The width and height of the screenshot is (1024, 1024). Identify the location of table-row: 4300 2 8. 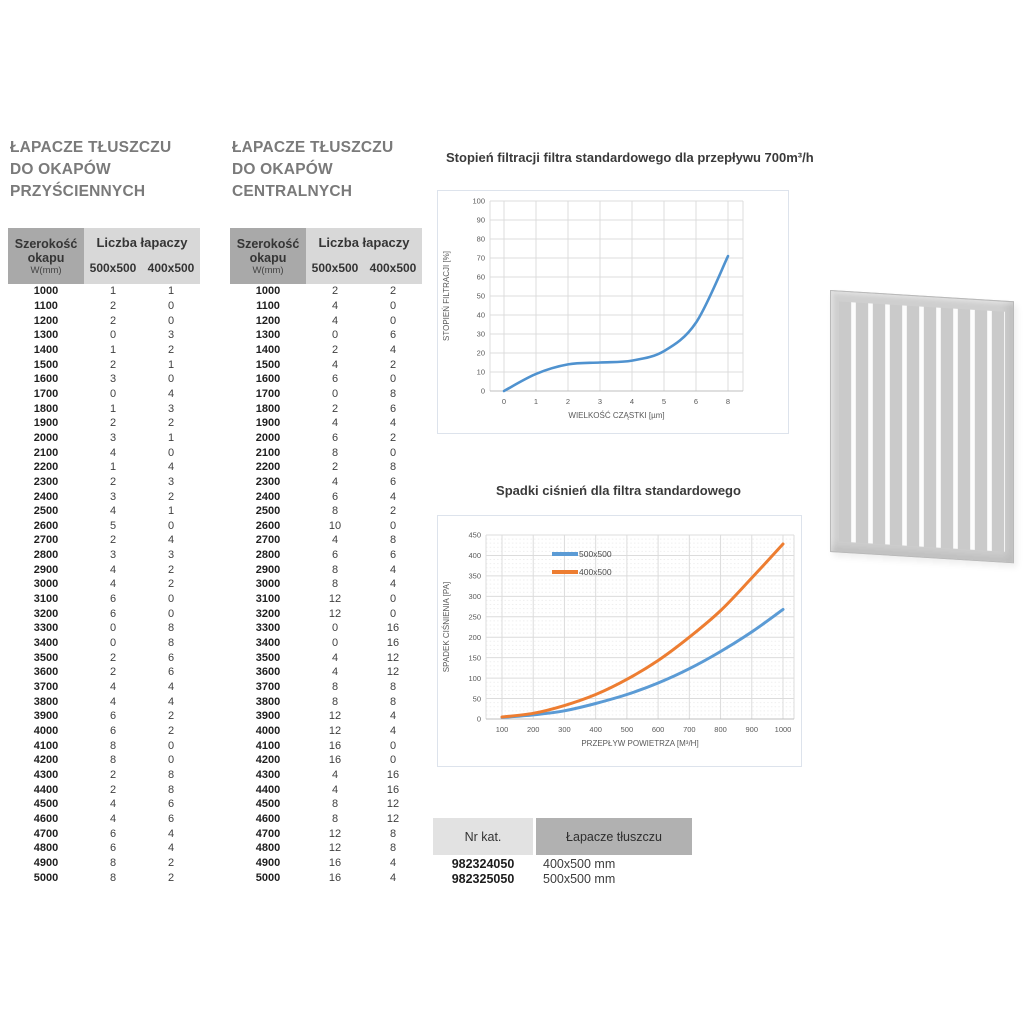
(104, 775).